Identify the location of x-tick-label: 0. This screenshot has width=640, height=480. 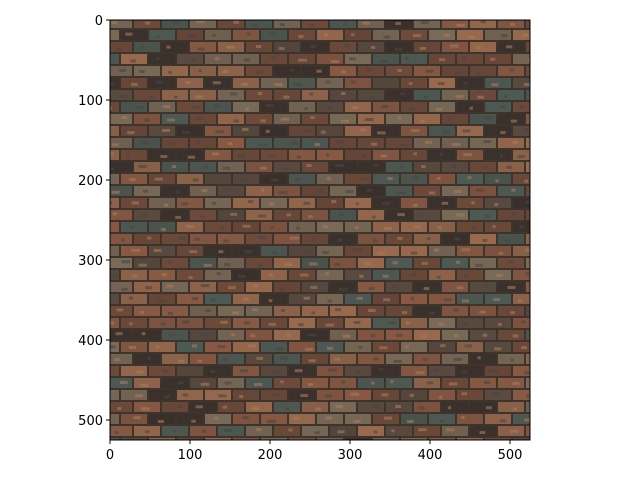
(110, 455).